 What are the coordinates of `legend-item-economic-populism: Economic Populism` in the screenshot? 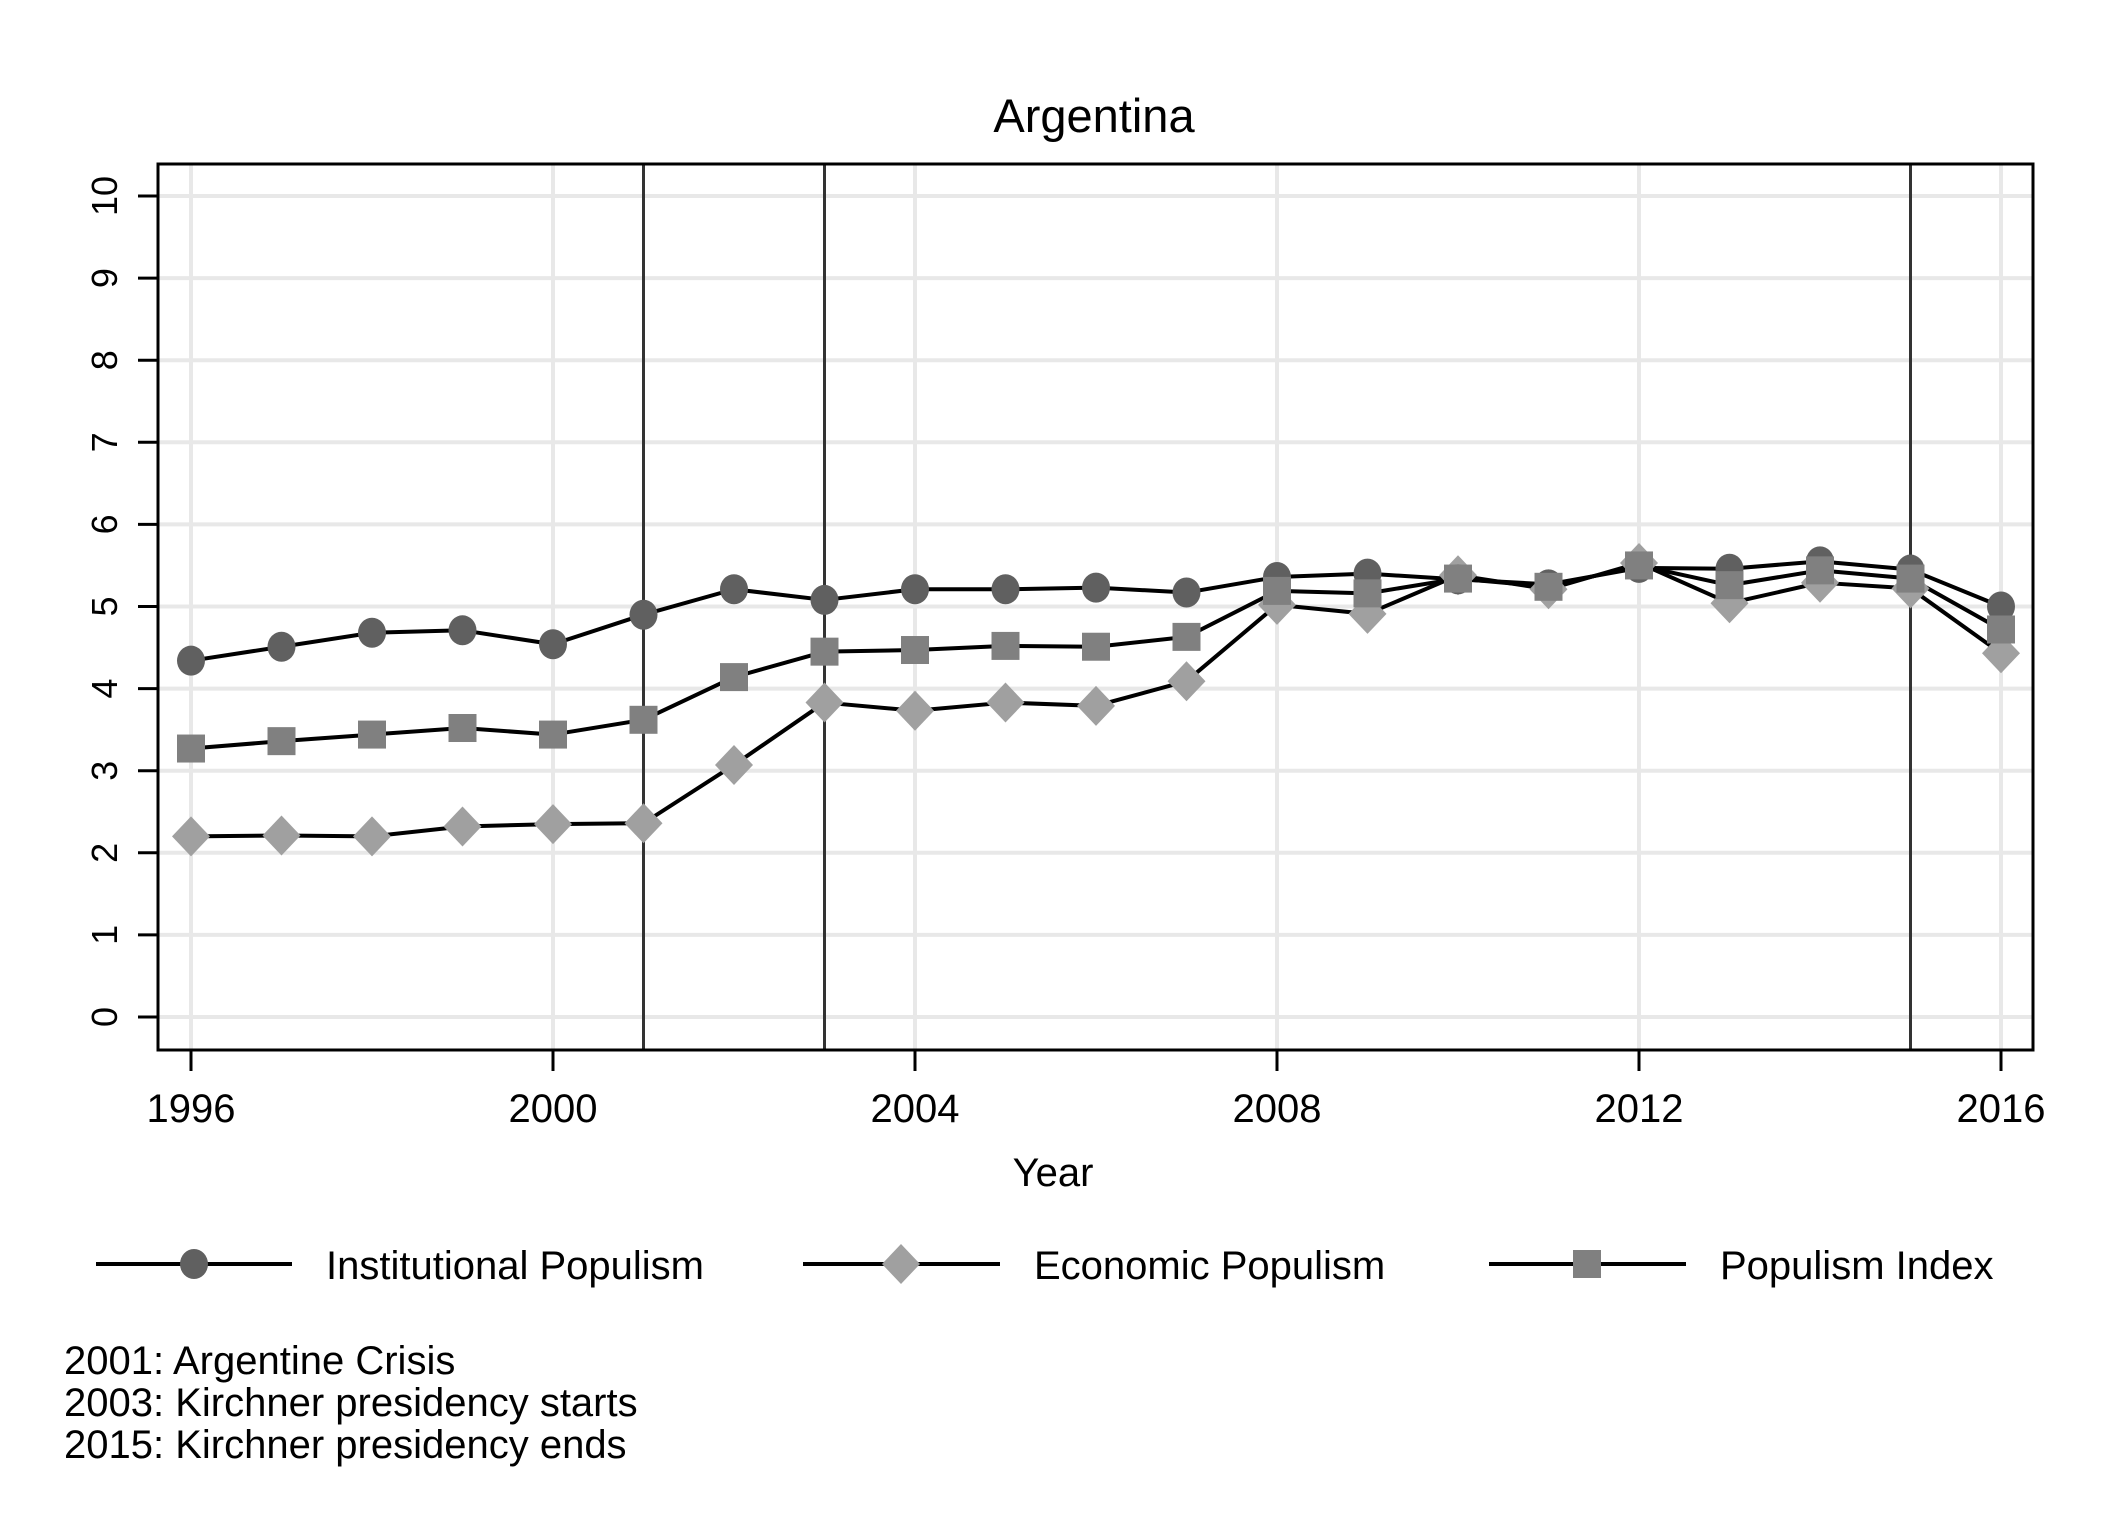 It's located at (1094, 1266).